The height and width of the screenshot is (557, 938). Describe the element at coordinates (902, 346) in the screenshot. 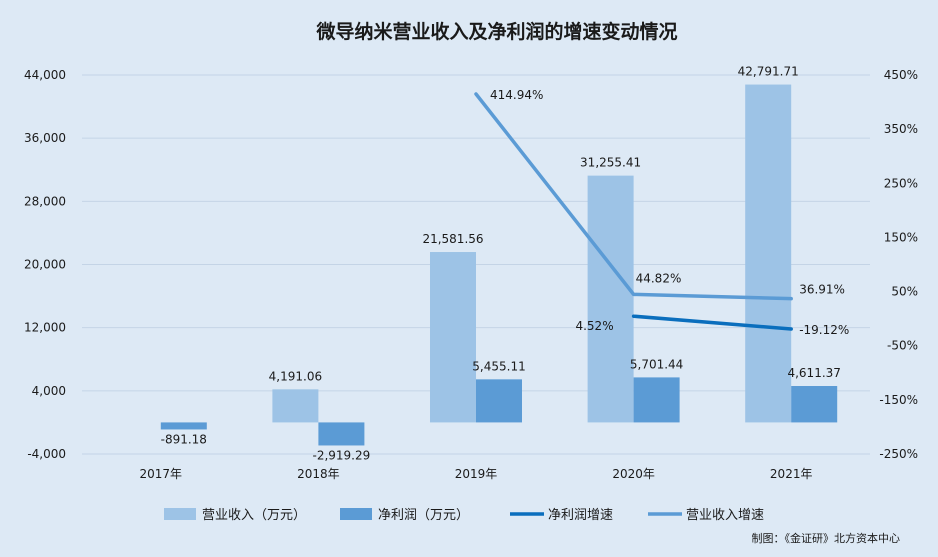

I see `right-tick-label: -50%` at that location.